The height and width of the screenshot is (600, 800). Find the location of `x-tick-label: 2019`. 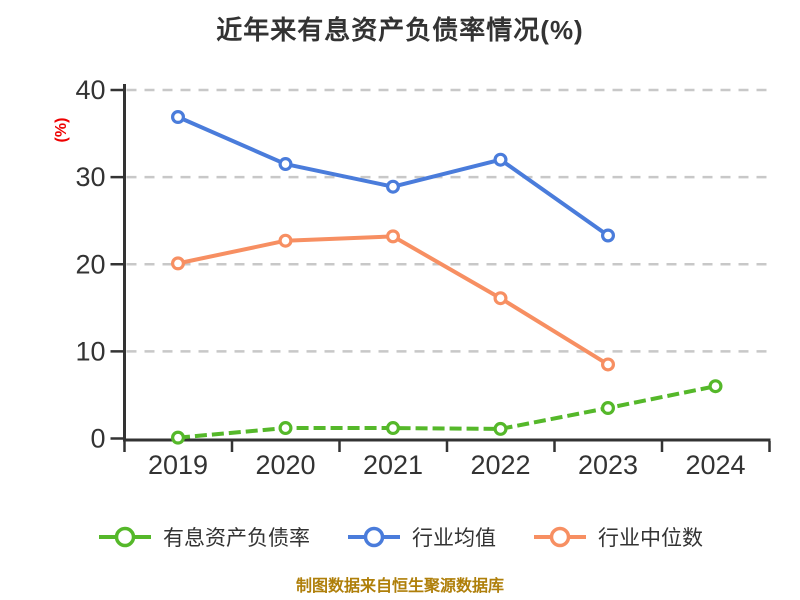

x-tick-label: 2019 is located at coordinates (178, 465).